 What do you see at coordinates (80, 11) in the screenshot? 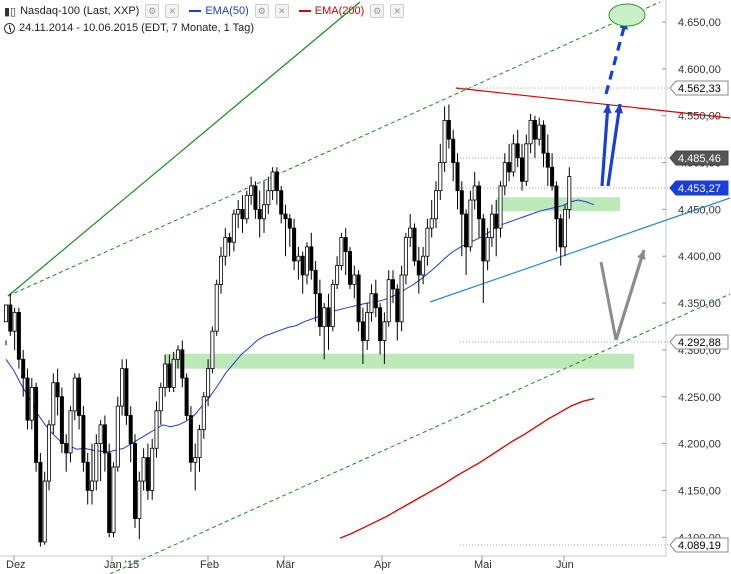
I see `symbol-label: Nasdaq-100 (Last, XXP)` at bounding box center [80, 11].